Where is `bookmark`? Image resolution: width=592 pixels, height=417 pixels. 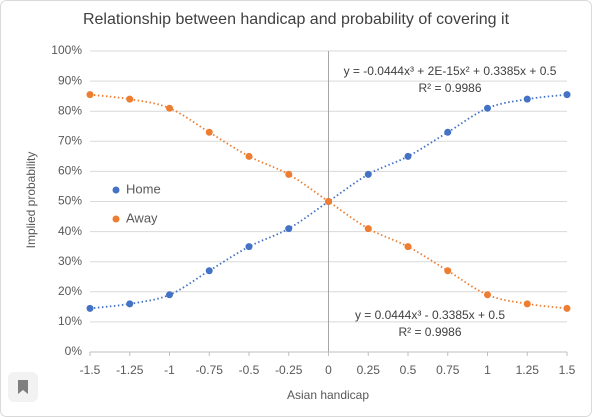 bookmark is located at coordinates (23, 387).